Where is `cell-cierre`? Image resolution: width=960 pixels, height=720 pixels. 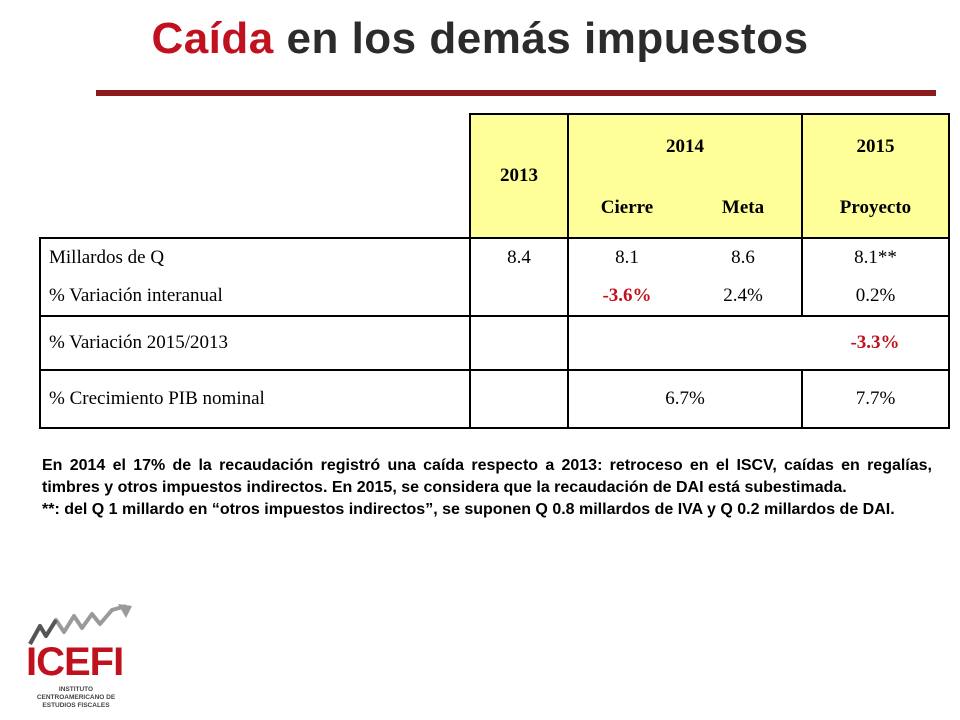
cell-cierre is located at coordinates (626, 342).